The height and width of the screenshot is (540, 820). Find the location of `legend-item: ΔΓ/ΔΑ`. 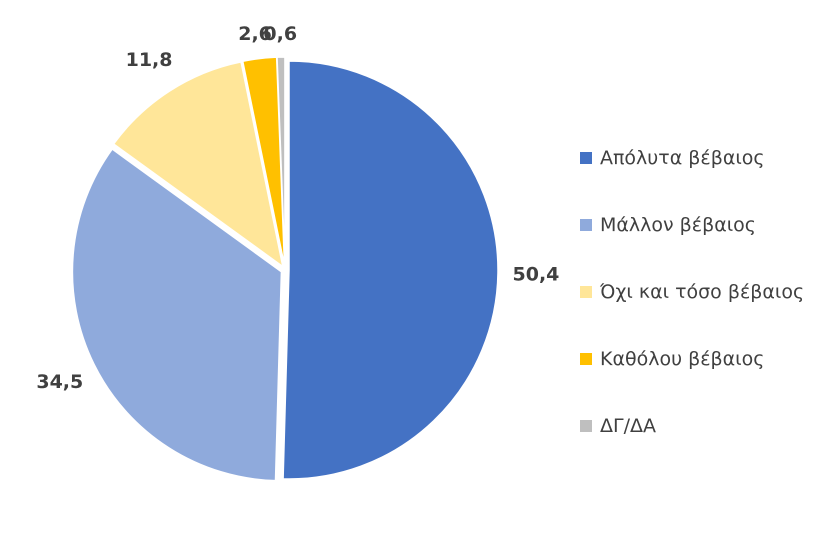

legend-item: ΔΓ/ΔΑ is located at coordinates (692, 425).